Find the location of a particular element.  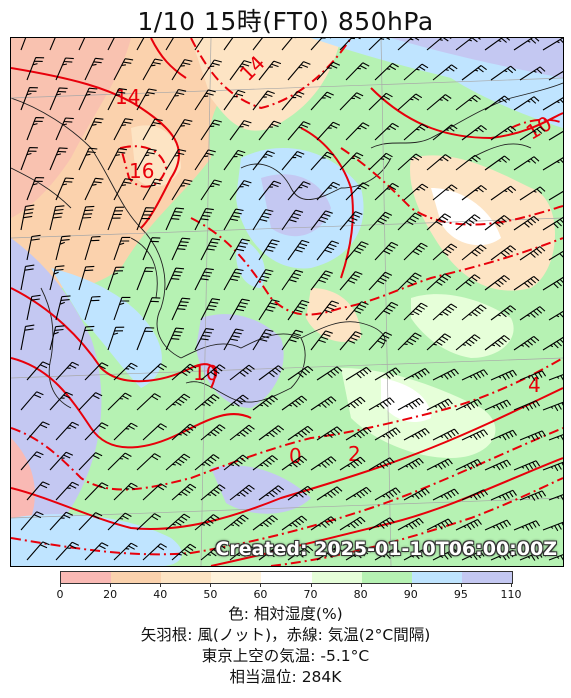

caption-tokyo-temperature: 東京上空の気温: -5.1°C is located at coordinates (285, 656).